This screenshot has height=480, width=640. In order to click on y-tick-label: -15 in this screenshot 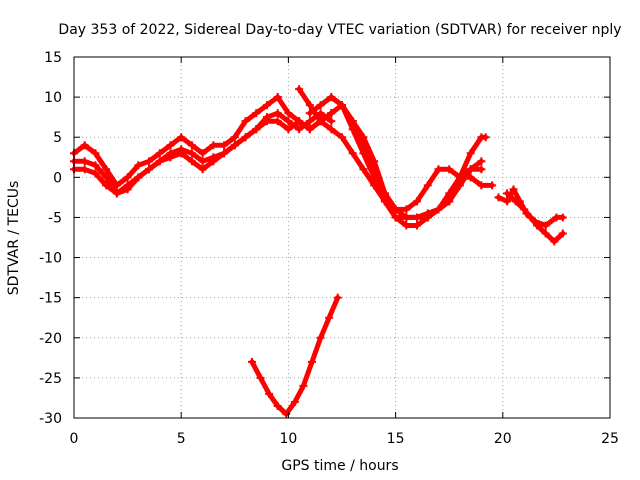, I will do `click(50, 299)`.